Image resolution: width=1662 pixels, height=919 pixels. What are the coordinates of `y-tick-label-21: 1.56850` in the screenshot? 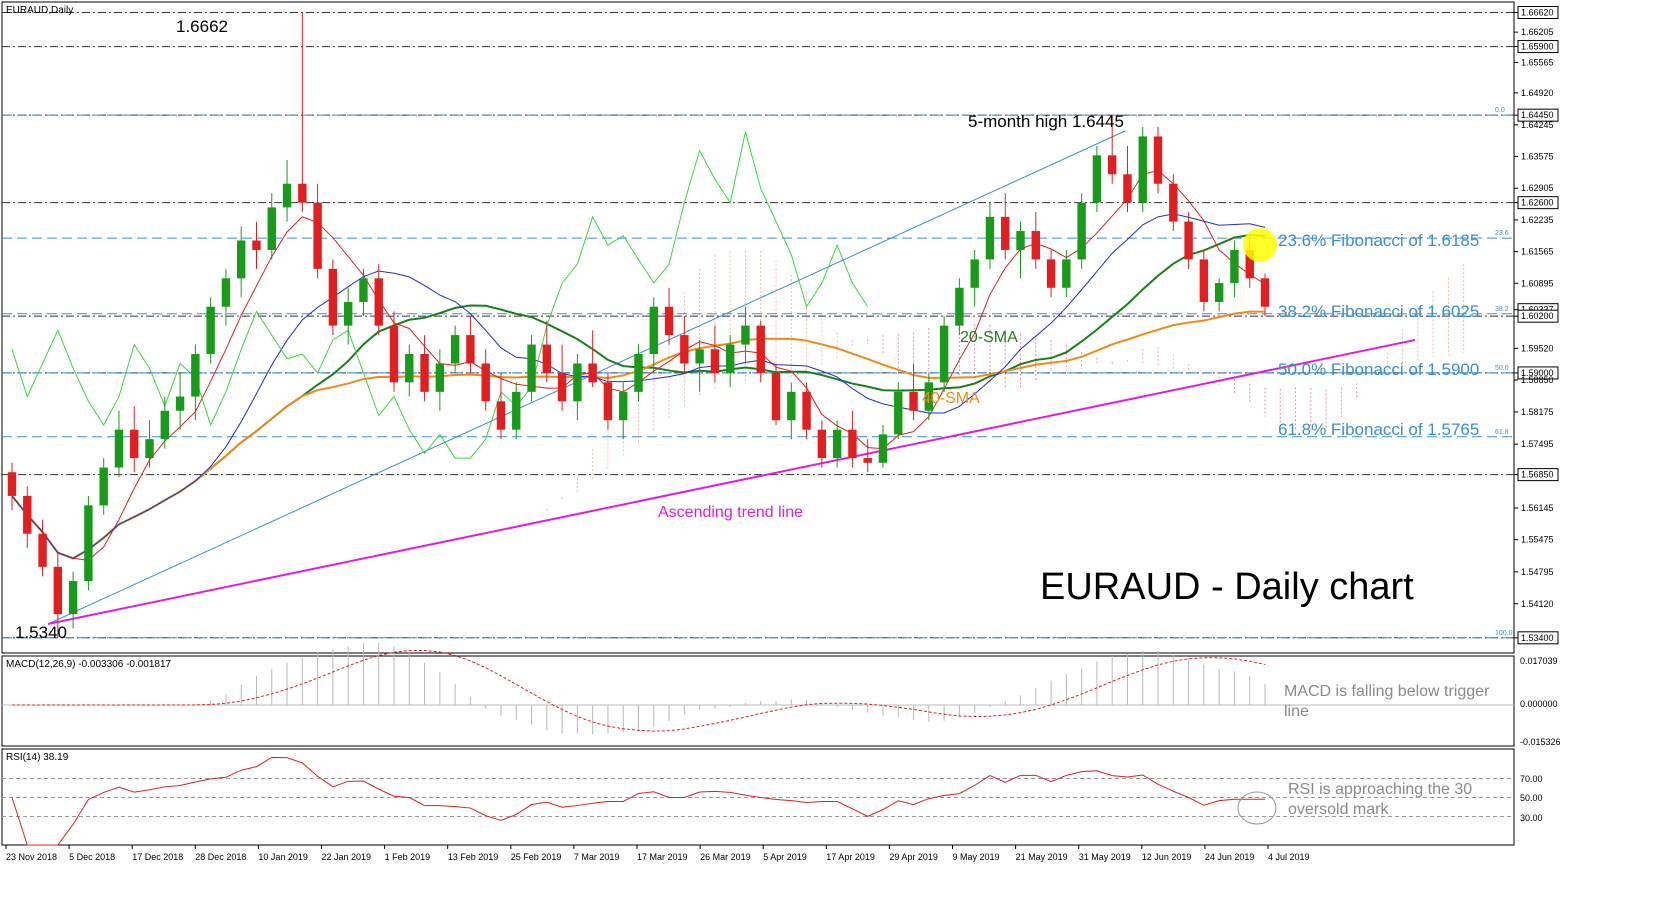 It's located at (1537, 475).